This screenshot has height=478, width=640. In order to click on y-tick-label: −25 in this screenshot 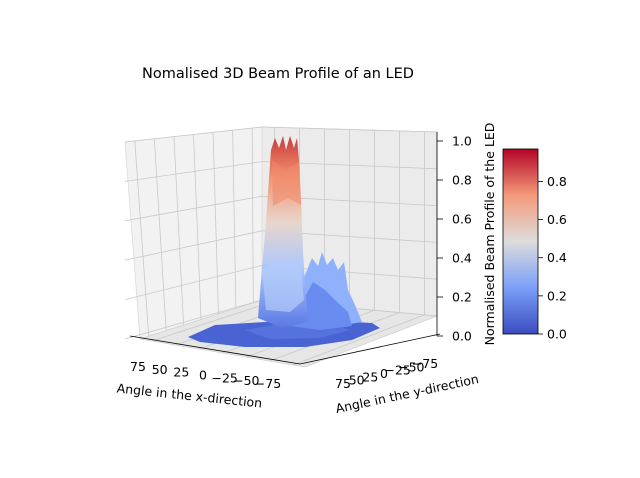, I will do `click(397, 370)`.